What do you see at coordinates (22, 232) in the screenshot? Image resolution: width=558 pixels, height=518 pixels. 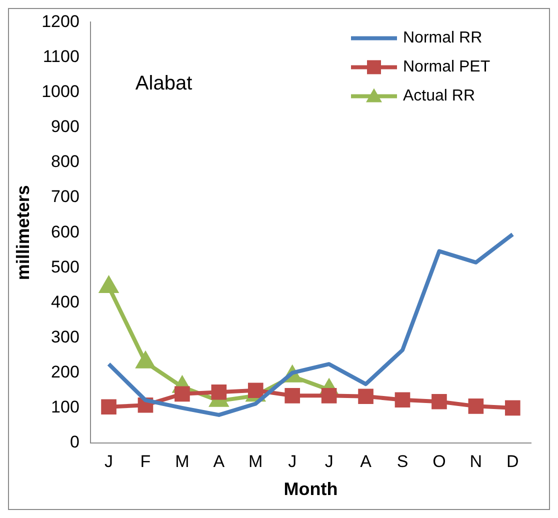 I see `y-axis-title: millimeters` at bounding box center [22, 232].